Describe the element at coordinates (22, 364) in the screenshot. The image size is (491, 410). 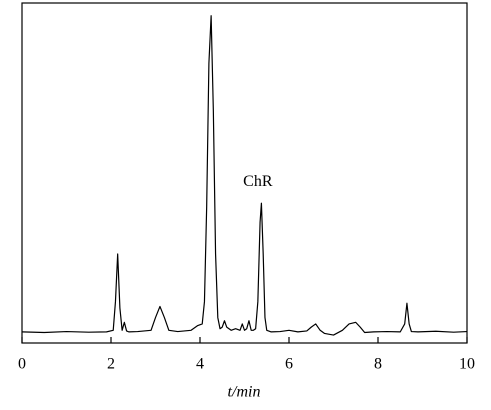
I see `x-tick-label: 0` at that location.